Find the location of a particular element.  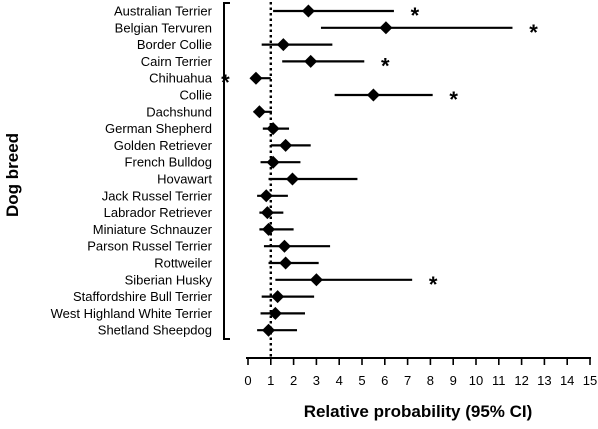

x-tick-label: 2 is located at coordinates (293, 380).